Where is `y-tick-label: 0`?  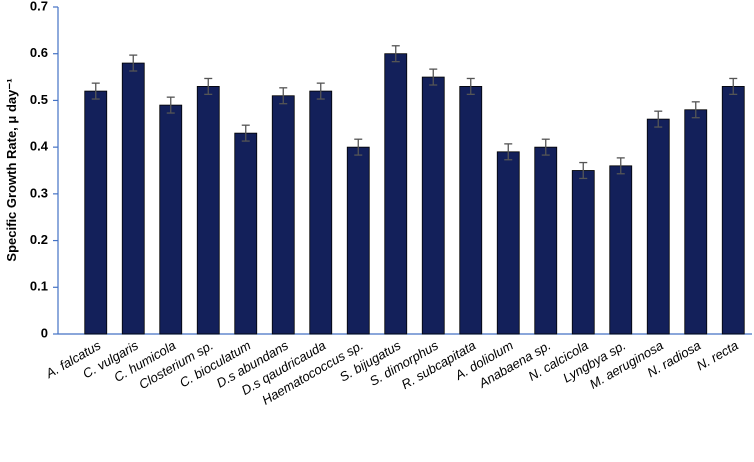
y-tick-label: 0 is located at coordinates (44, 332).